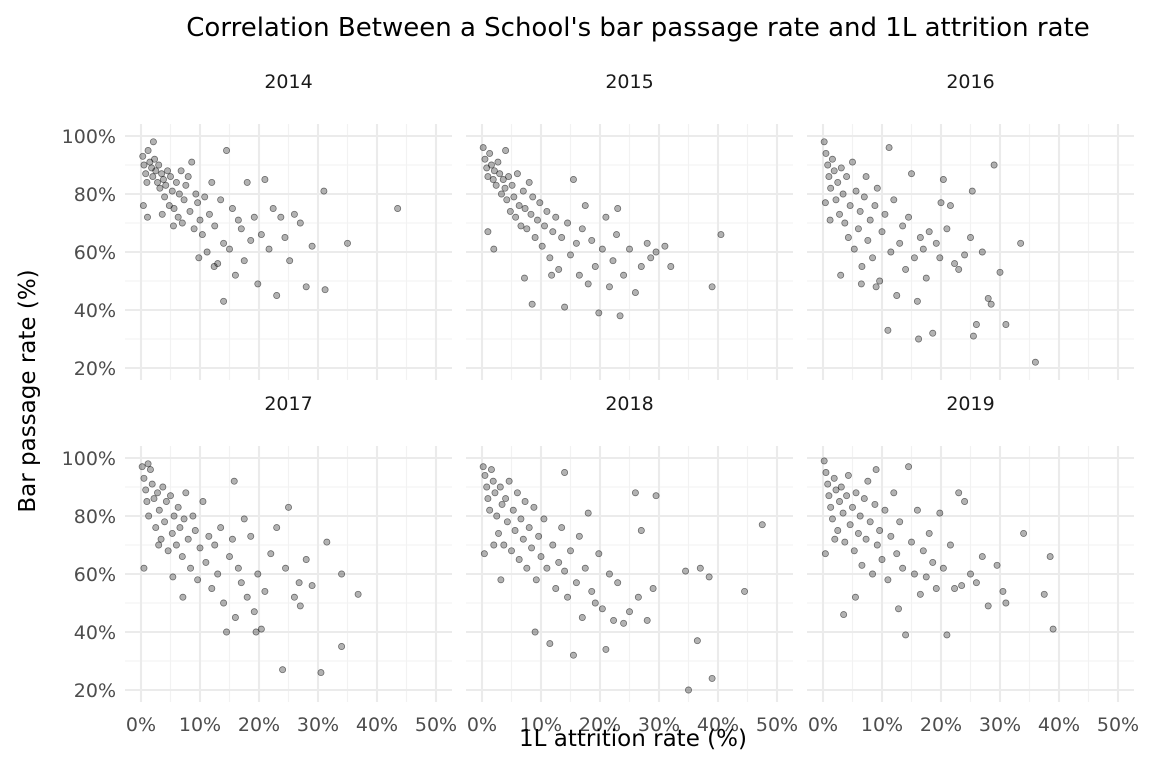  What do you see at coordinates (95, 633) in the screenshot?
I see `y-tick-label: 40%` at bounding box center [95, 633].